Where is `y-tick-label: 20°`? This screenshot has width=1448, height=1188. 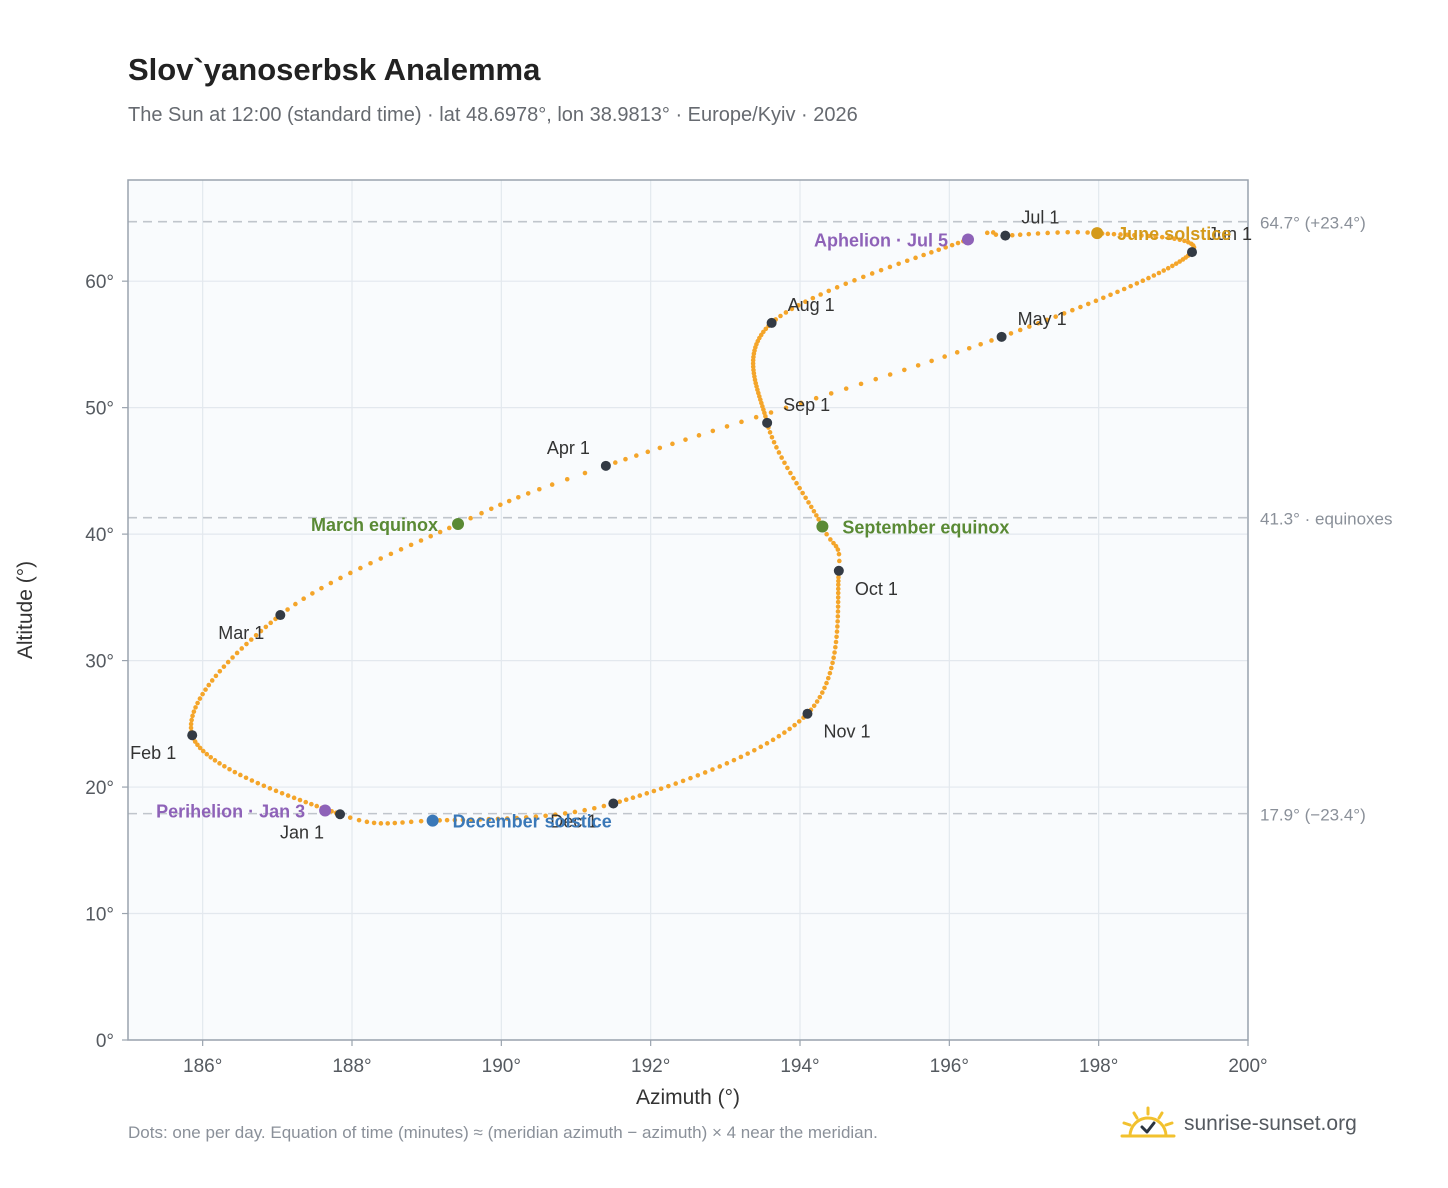
y-tick-label: 20° is located at coordinates (99, 788).